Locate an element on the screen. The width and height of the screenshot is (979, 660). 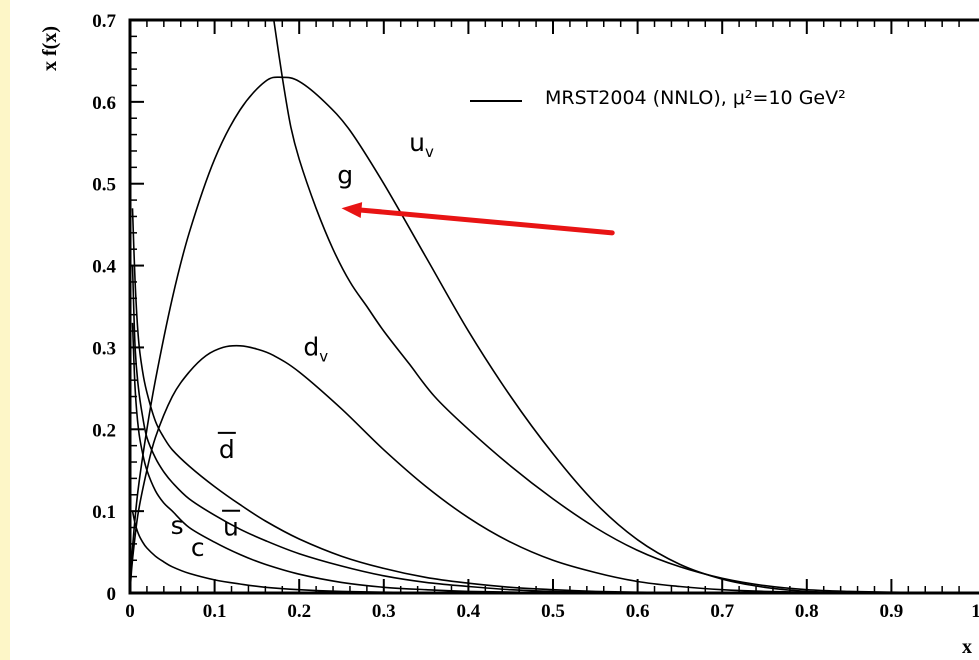
curve-label: dv is located at coordinates (315, 349).